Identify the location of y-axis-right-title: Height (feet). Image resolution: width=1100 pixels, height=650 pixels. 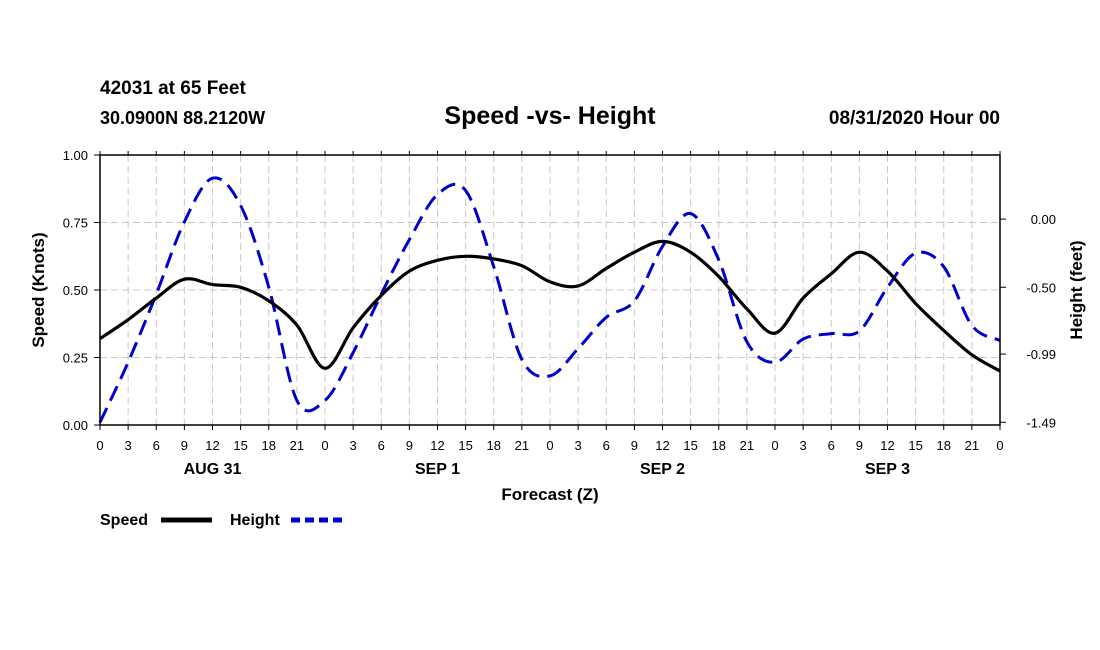
(1076, 289).